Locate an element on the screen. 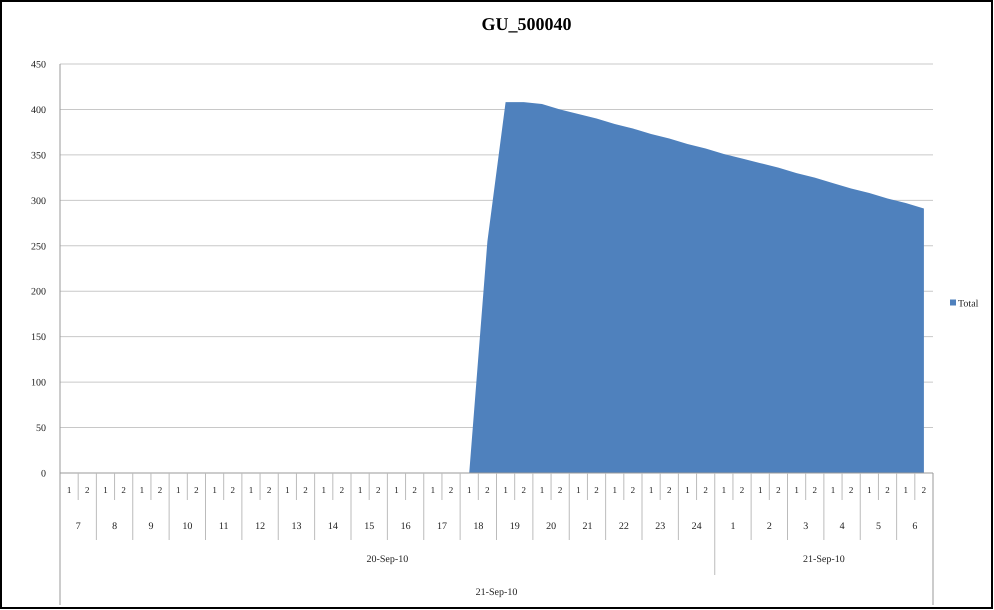  y-tick-label: 200 is located at coordinates (38, 292).